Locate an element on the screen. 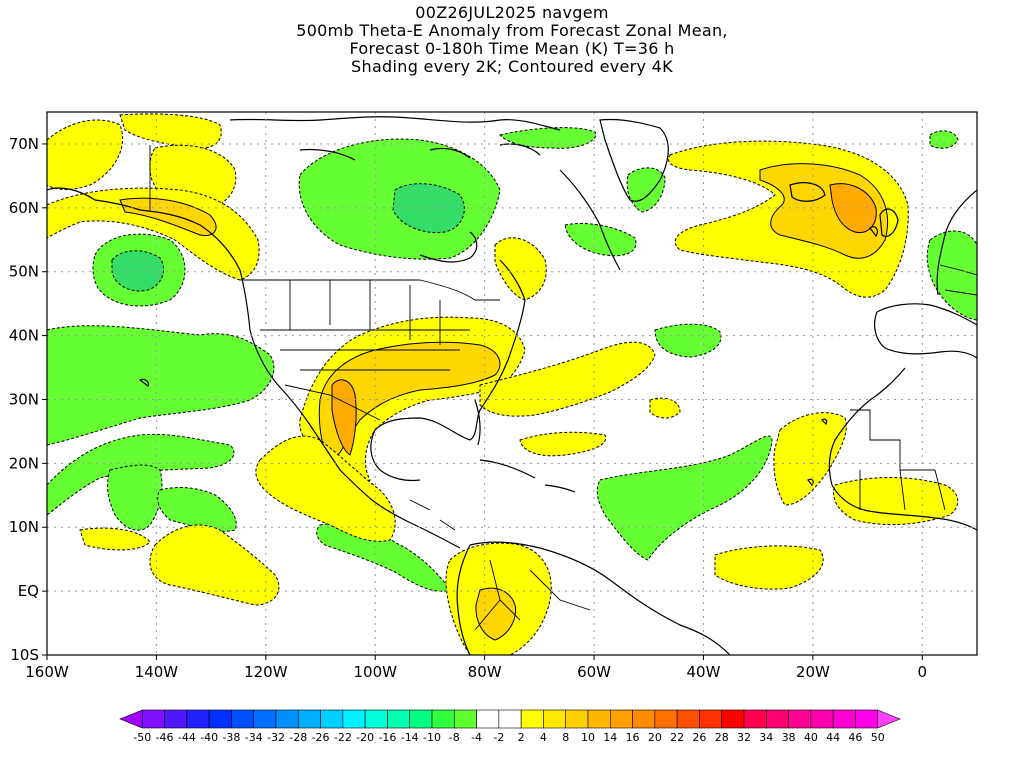 This screenshot has width=1024, height=768. colorbar-label: -14 is located at coordinates (410, 737).